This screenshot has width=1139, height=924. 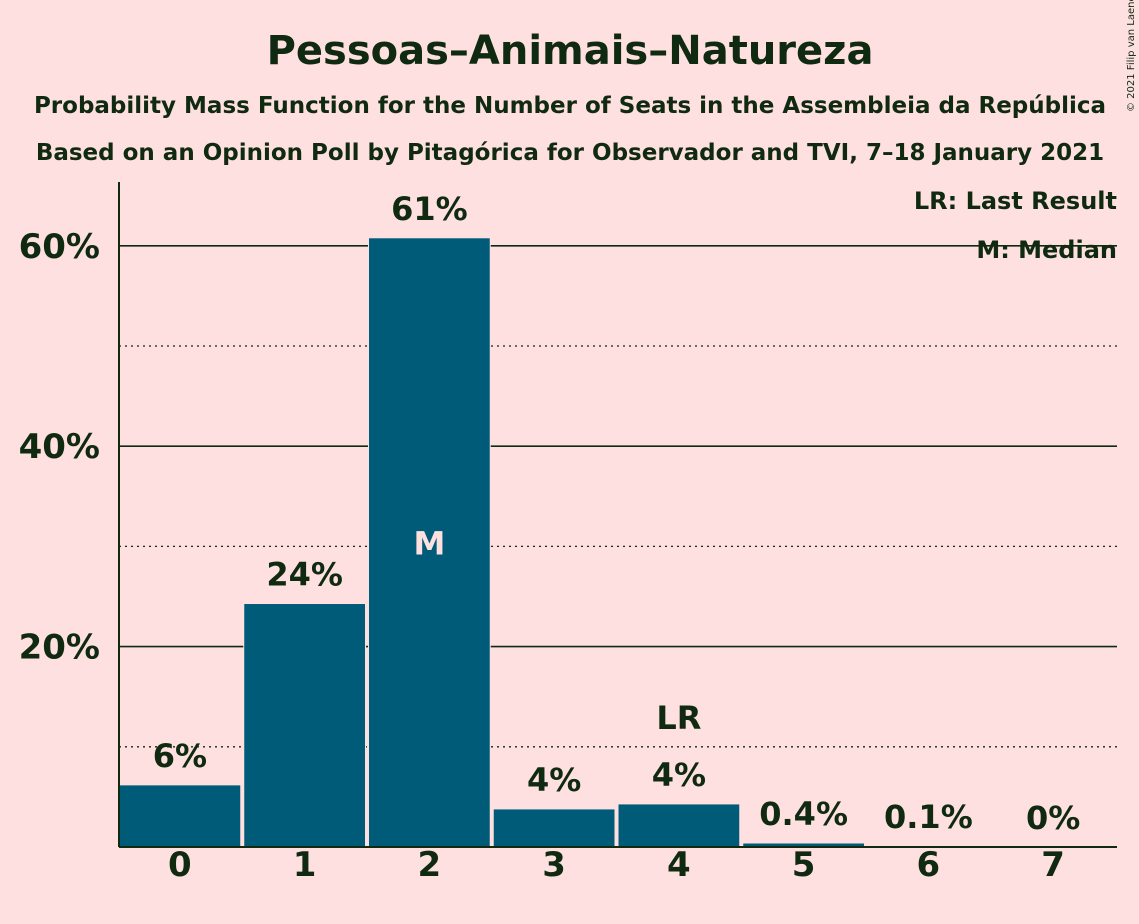 I want to click on bar-value-label: 61%, so click(x=429, y=209).